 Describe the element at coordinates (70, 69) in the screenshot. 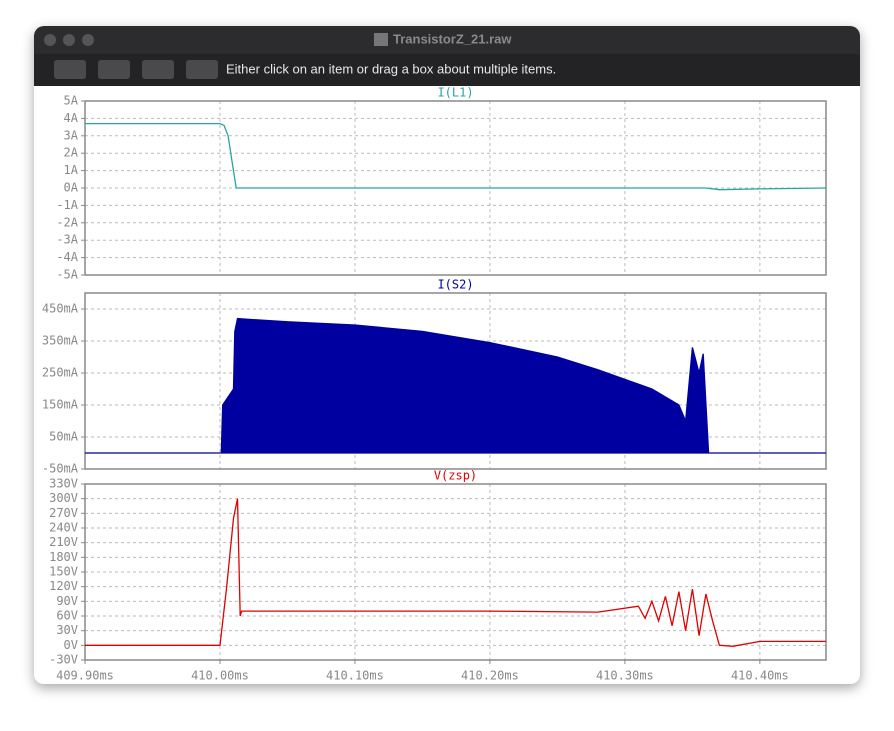

I see `zoom-tool` at that location.